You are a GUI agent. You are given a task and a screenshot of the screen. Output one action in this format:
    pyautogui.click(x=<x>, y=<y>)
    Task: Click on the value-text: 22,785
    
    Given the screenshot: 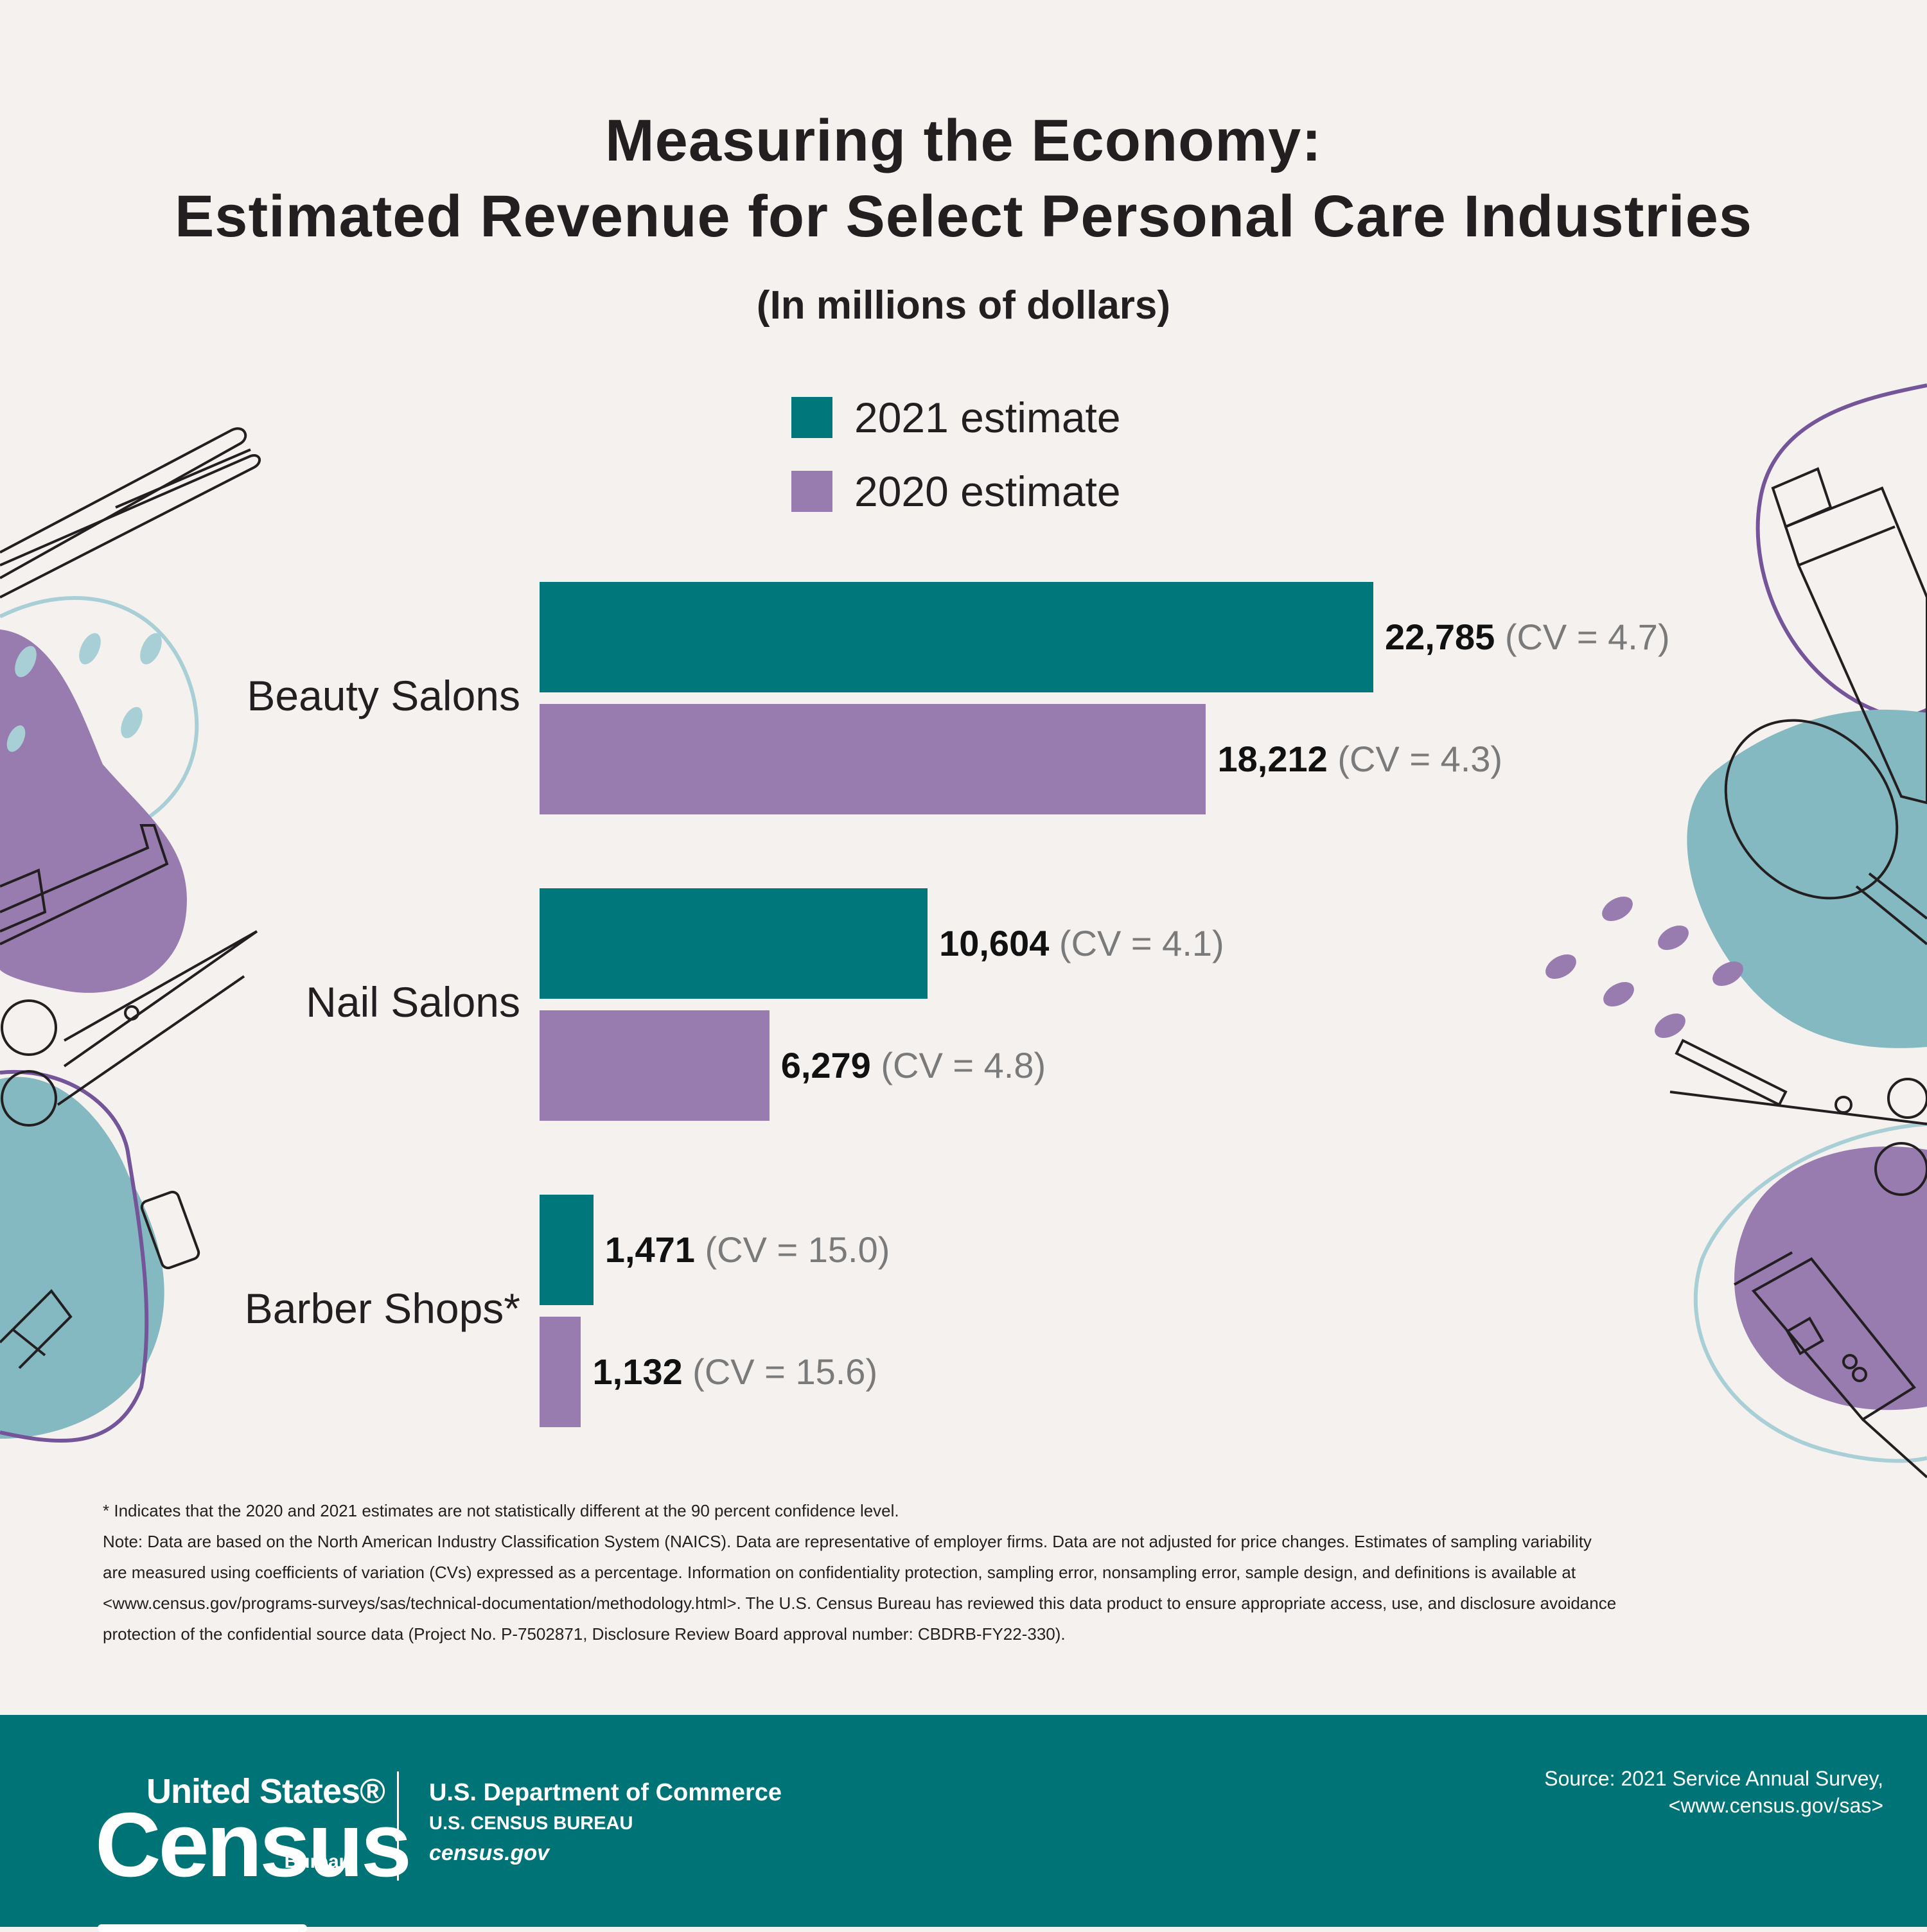 What is the action you would take?
    pyautogui.click(x=1440, y=637)
    